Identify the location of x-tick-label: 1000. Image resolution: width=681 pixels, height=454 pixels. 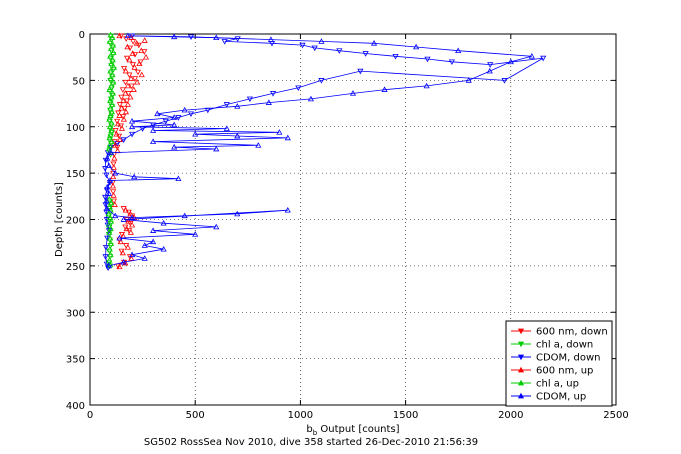
(300, 415).